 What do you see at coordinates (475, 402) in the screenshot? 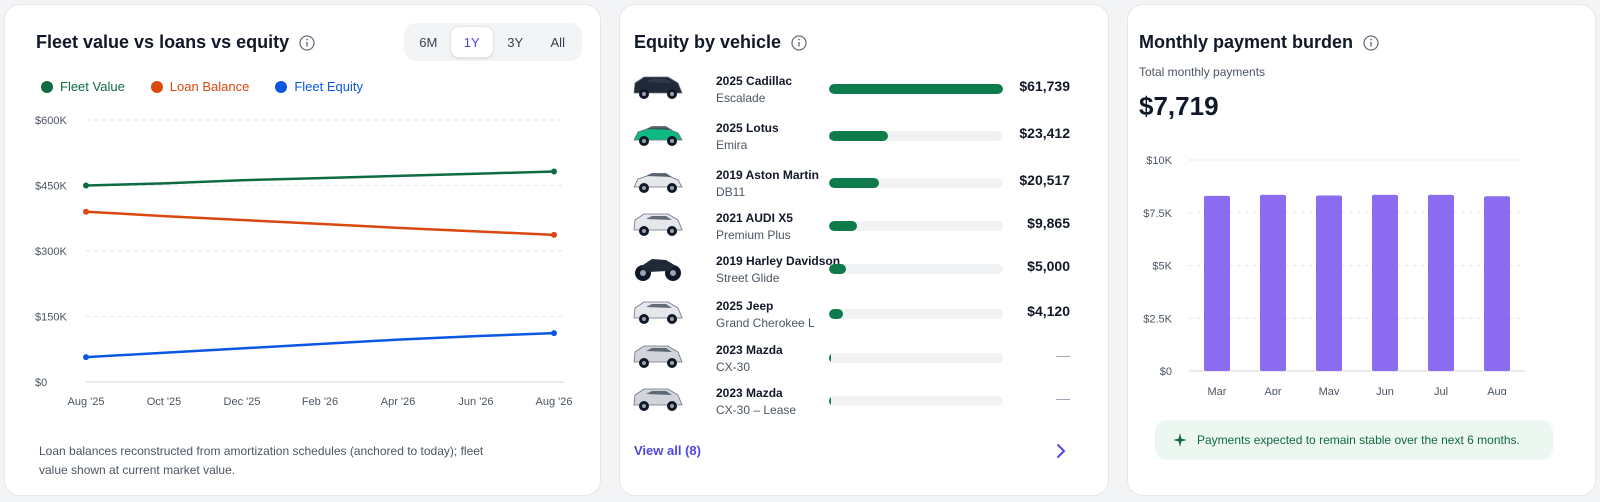
I see `x-tick-label: Jun '26` at bounding box center [475, 402].